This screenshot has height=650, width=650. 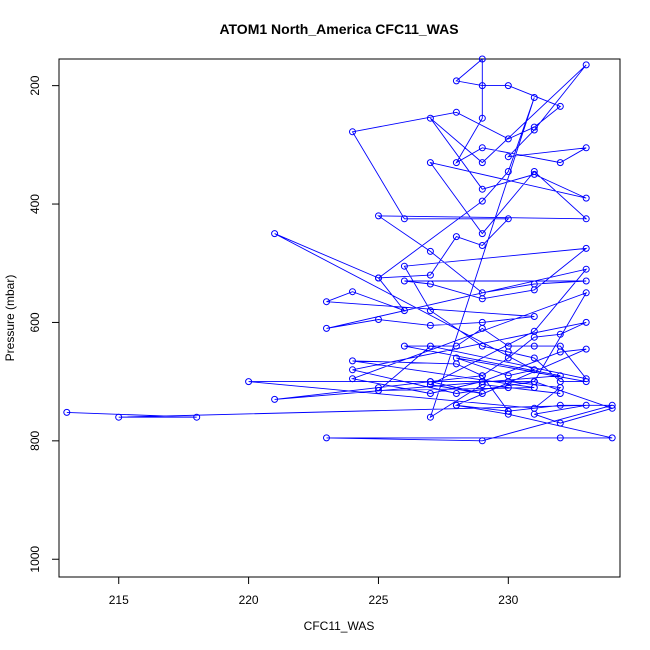 I want to click on x-axis-label: CFC11_WAS, so click(x=339, y=626).